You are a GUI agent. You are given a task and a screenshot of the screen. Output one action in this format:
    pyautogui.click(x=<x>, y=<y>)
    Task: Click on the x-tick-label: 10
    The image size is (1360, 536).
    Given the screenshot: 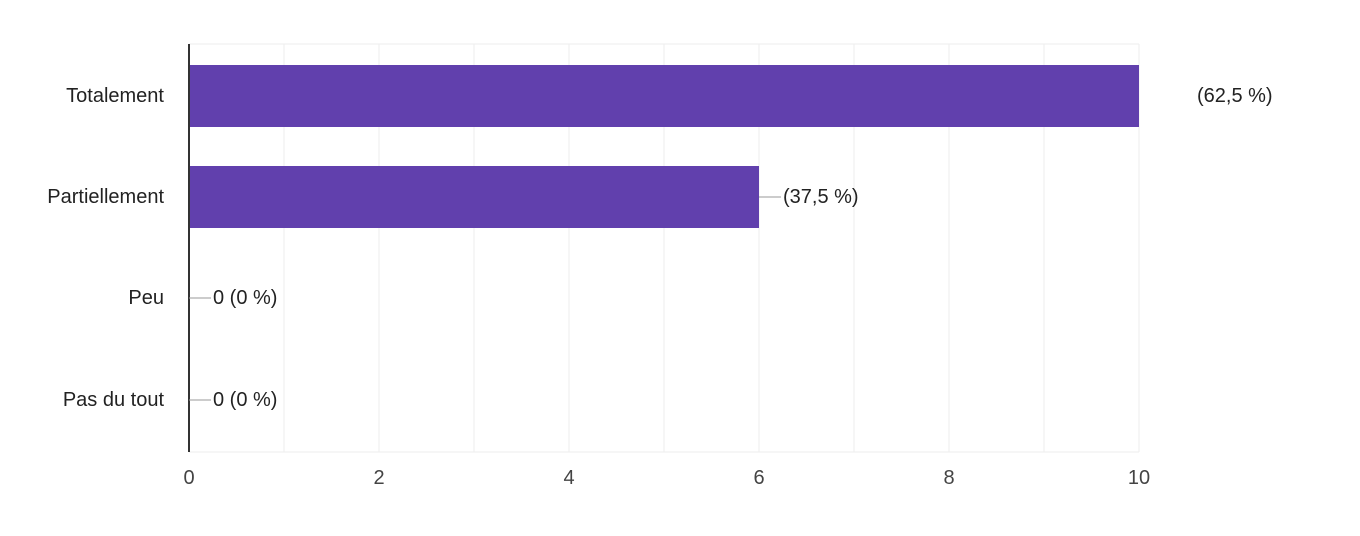 What is the action you would take?
    pyautogui.click(x=1139, y=478)
    